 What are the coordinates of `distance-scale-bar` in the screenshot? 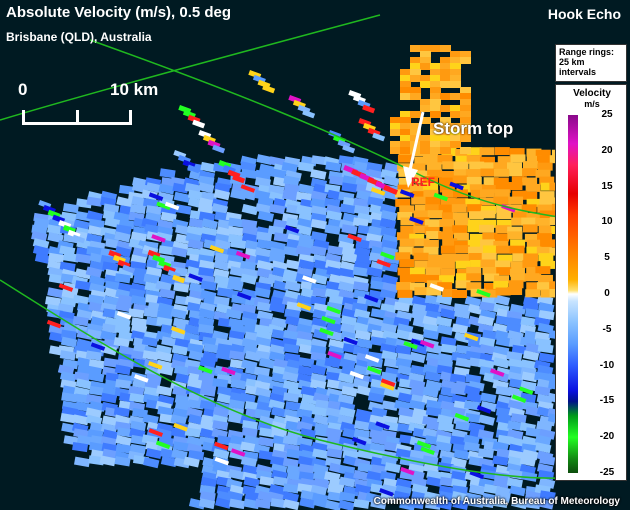 It's located at (77, 118).